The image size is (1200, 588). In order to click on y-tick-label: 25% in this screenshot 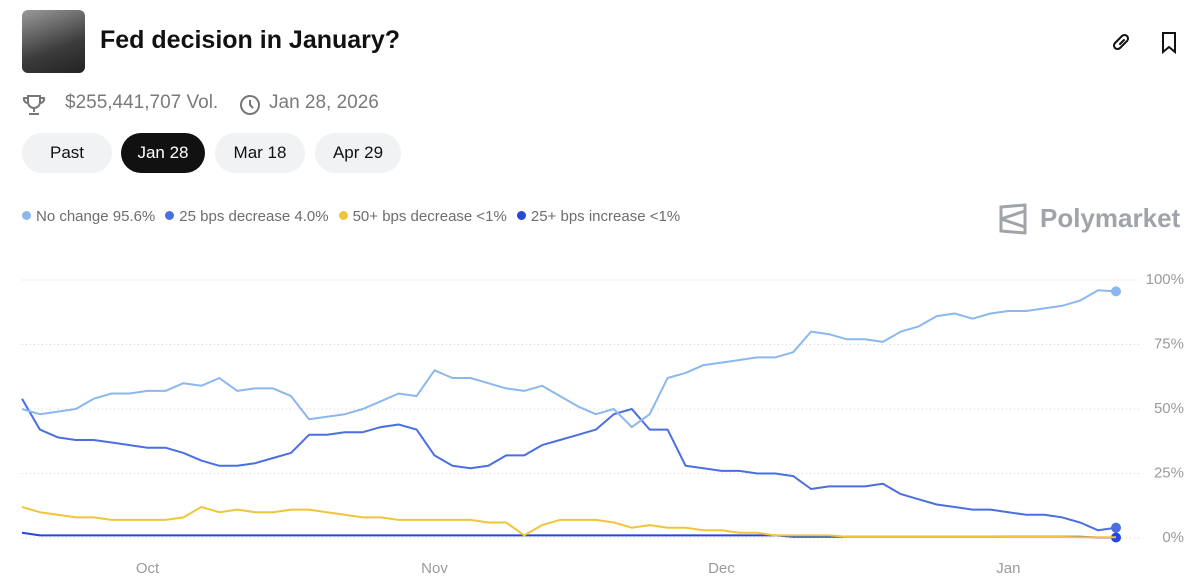, I will do `click(1169, 472)`.